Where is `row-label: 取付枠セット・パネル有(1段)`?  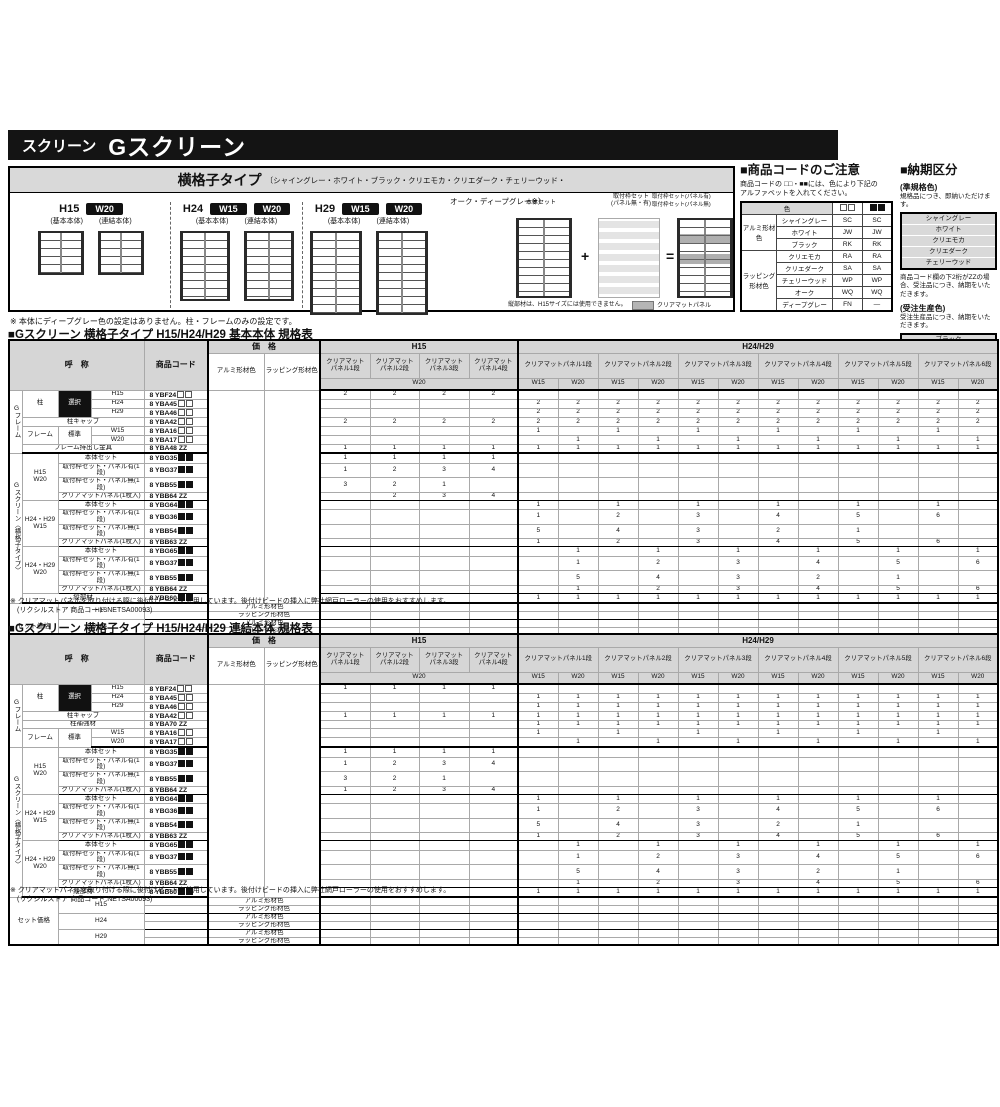 row-label: 取付枠セット・パネル有(1段) is located at coordinates (101, 517).